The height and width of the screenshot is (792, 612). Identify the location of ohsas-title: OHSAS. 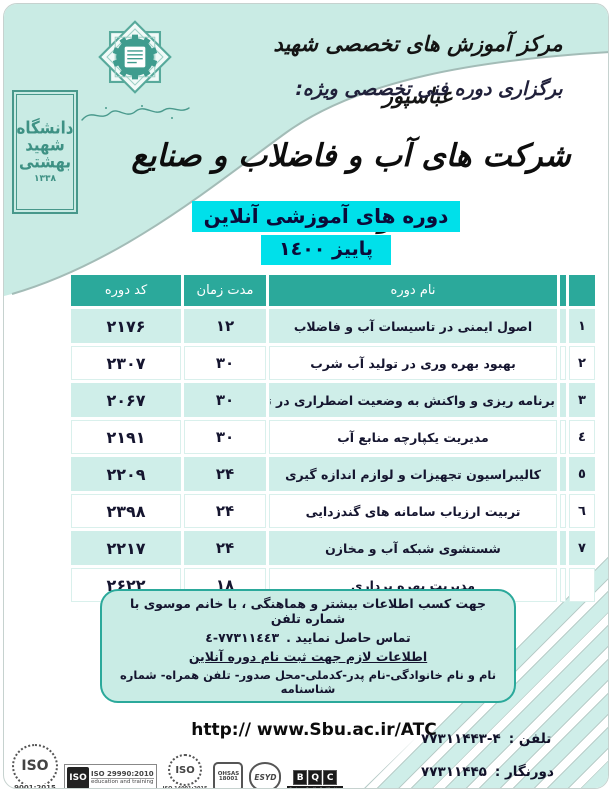
(228, 773).